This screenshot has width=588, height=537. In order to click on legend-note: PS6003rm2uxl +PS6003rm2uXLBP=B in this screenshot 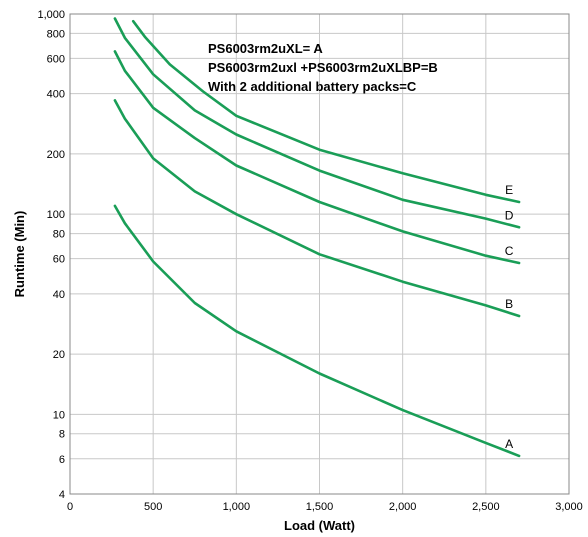, I will do `click(323, 67)`.